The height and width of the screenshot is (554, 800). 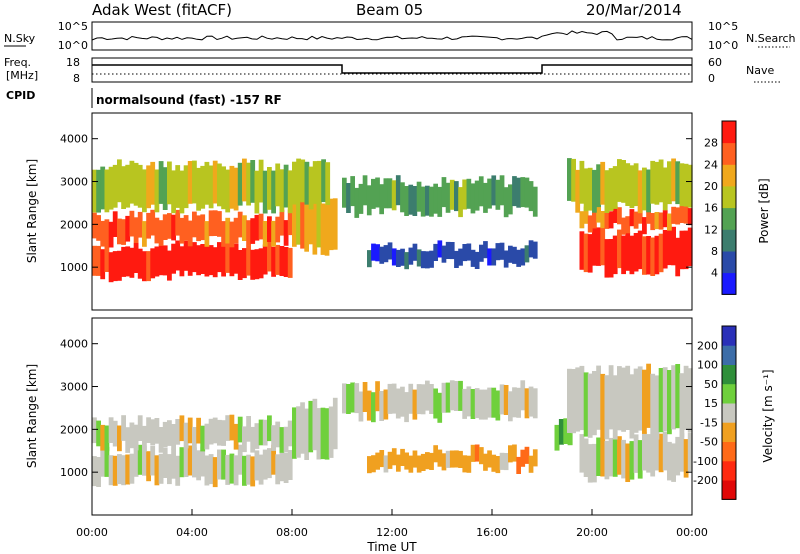 What do you see at coordinates (17, 62) in the screenshot?
I see `freq-label: Freq.` at bounding box center [17, 62].